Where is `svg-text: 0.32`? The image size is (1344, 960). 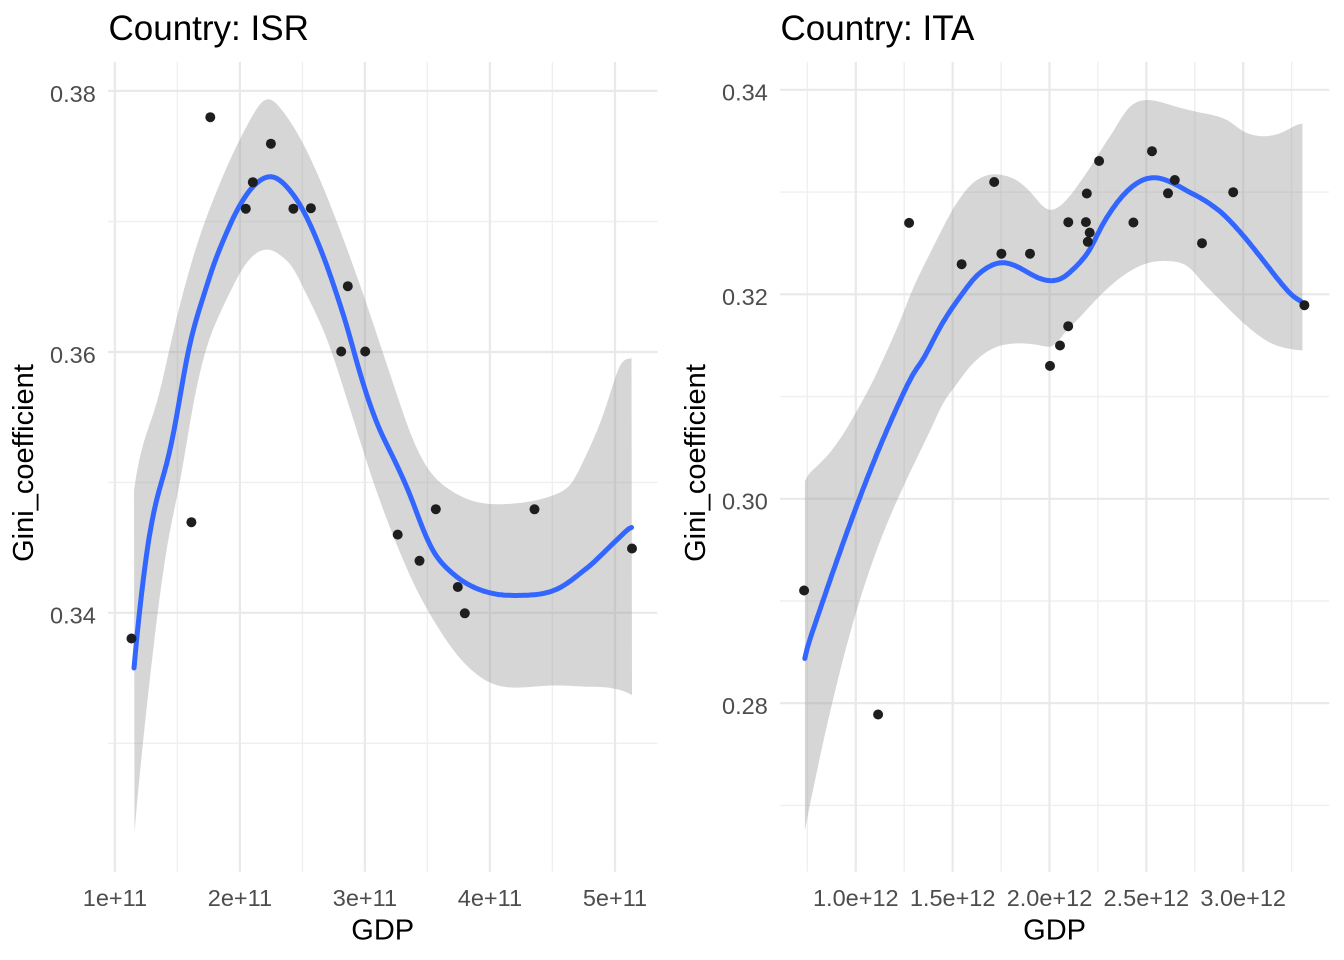
svg-text: 0.32 is located at coordinates (745, 297).